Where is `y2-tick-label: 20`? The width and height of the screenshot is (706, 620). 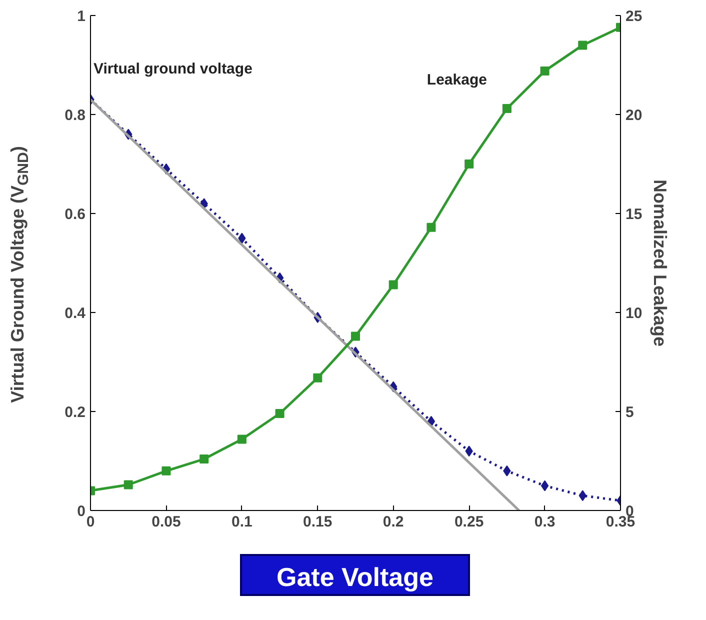
y2-tick-label: 20 is located at coordinates (634, 115).